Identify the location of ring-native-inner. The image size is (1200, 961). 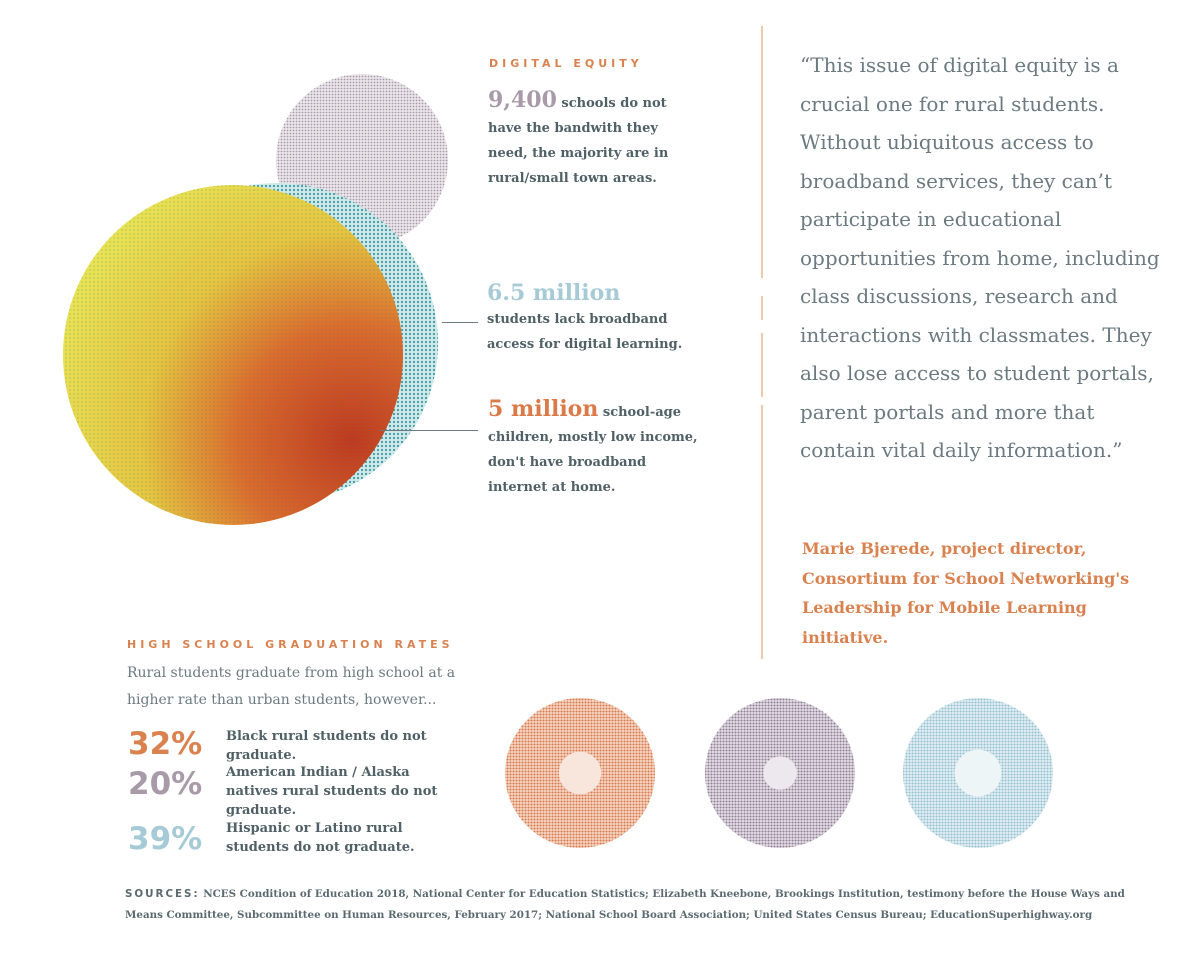
(780, 773).